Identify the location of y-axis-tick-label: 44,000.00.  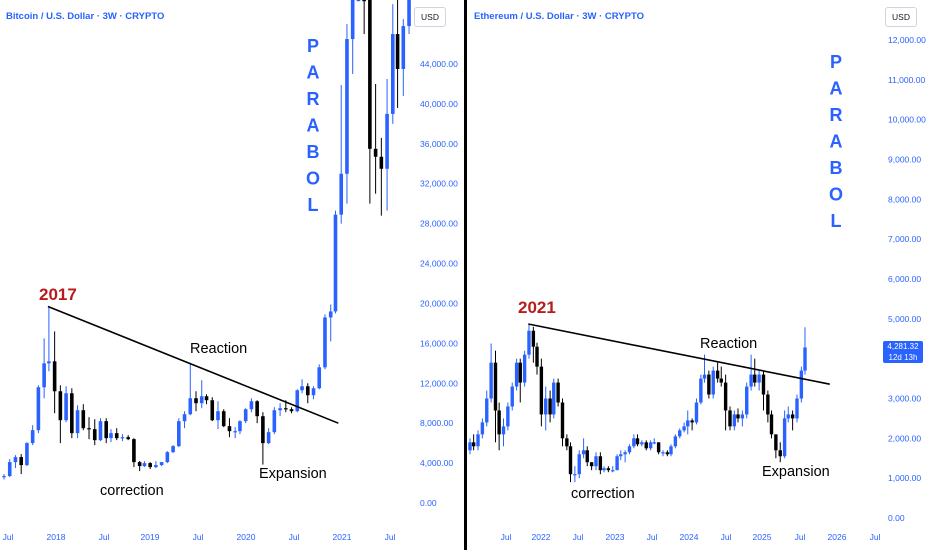
(439, 64).